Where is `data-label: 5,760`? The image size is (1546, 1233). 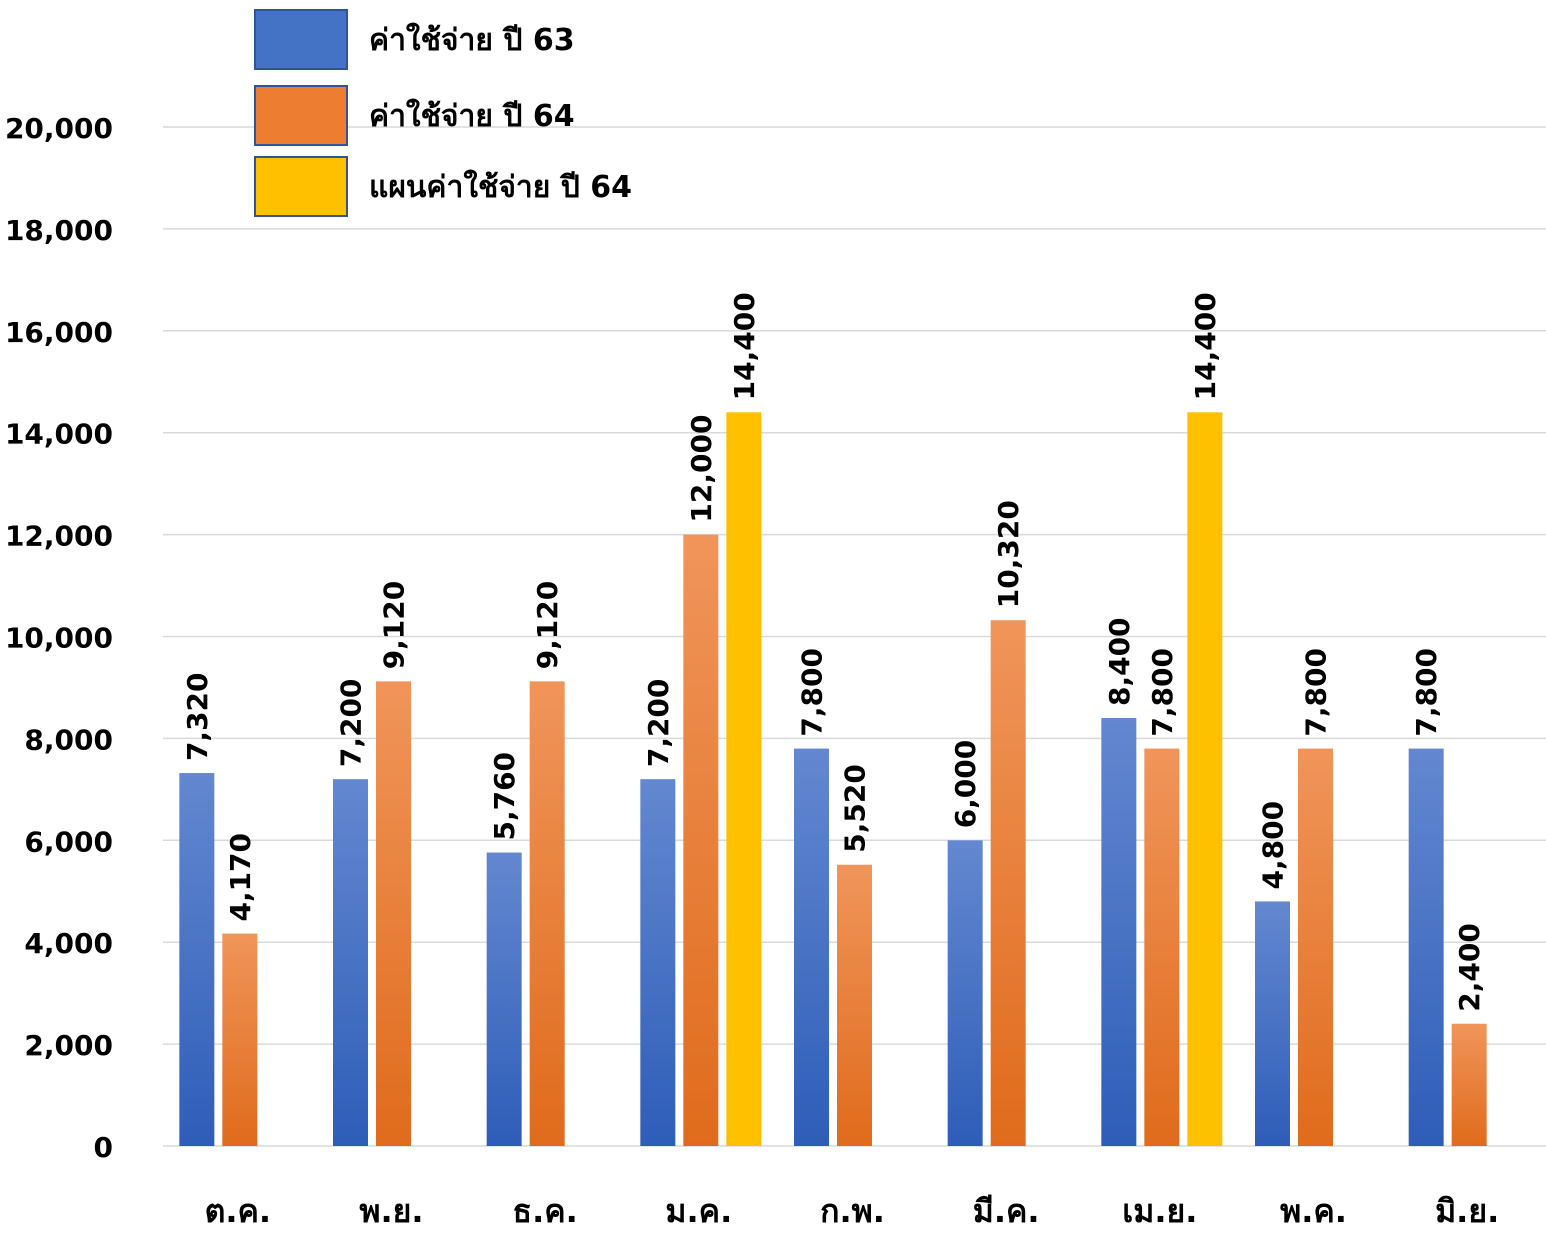
data-label: 5,760 is located at coordinates (504, 796).